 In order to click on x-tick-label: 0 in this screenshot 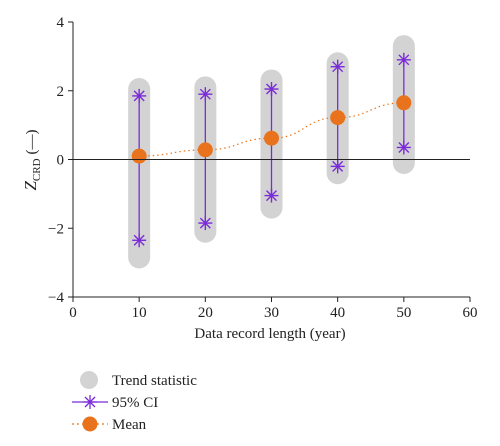, I will do `click(73, 313)`.